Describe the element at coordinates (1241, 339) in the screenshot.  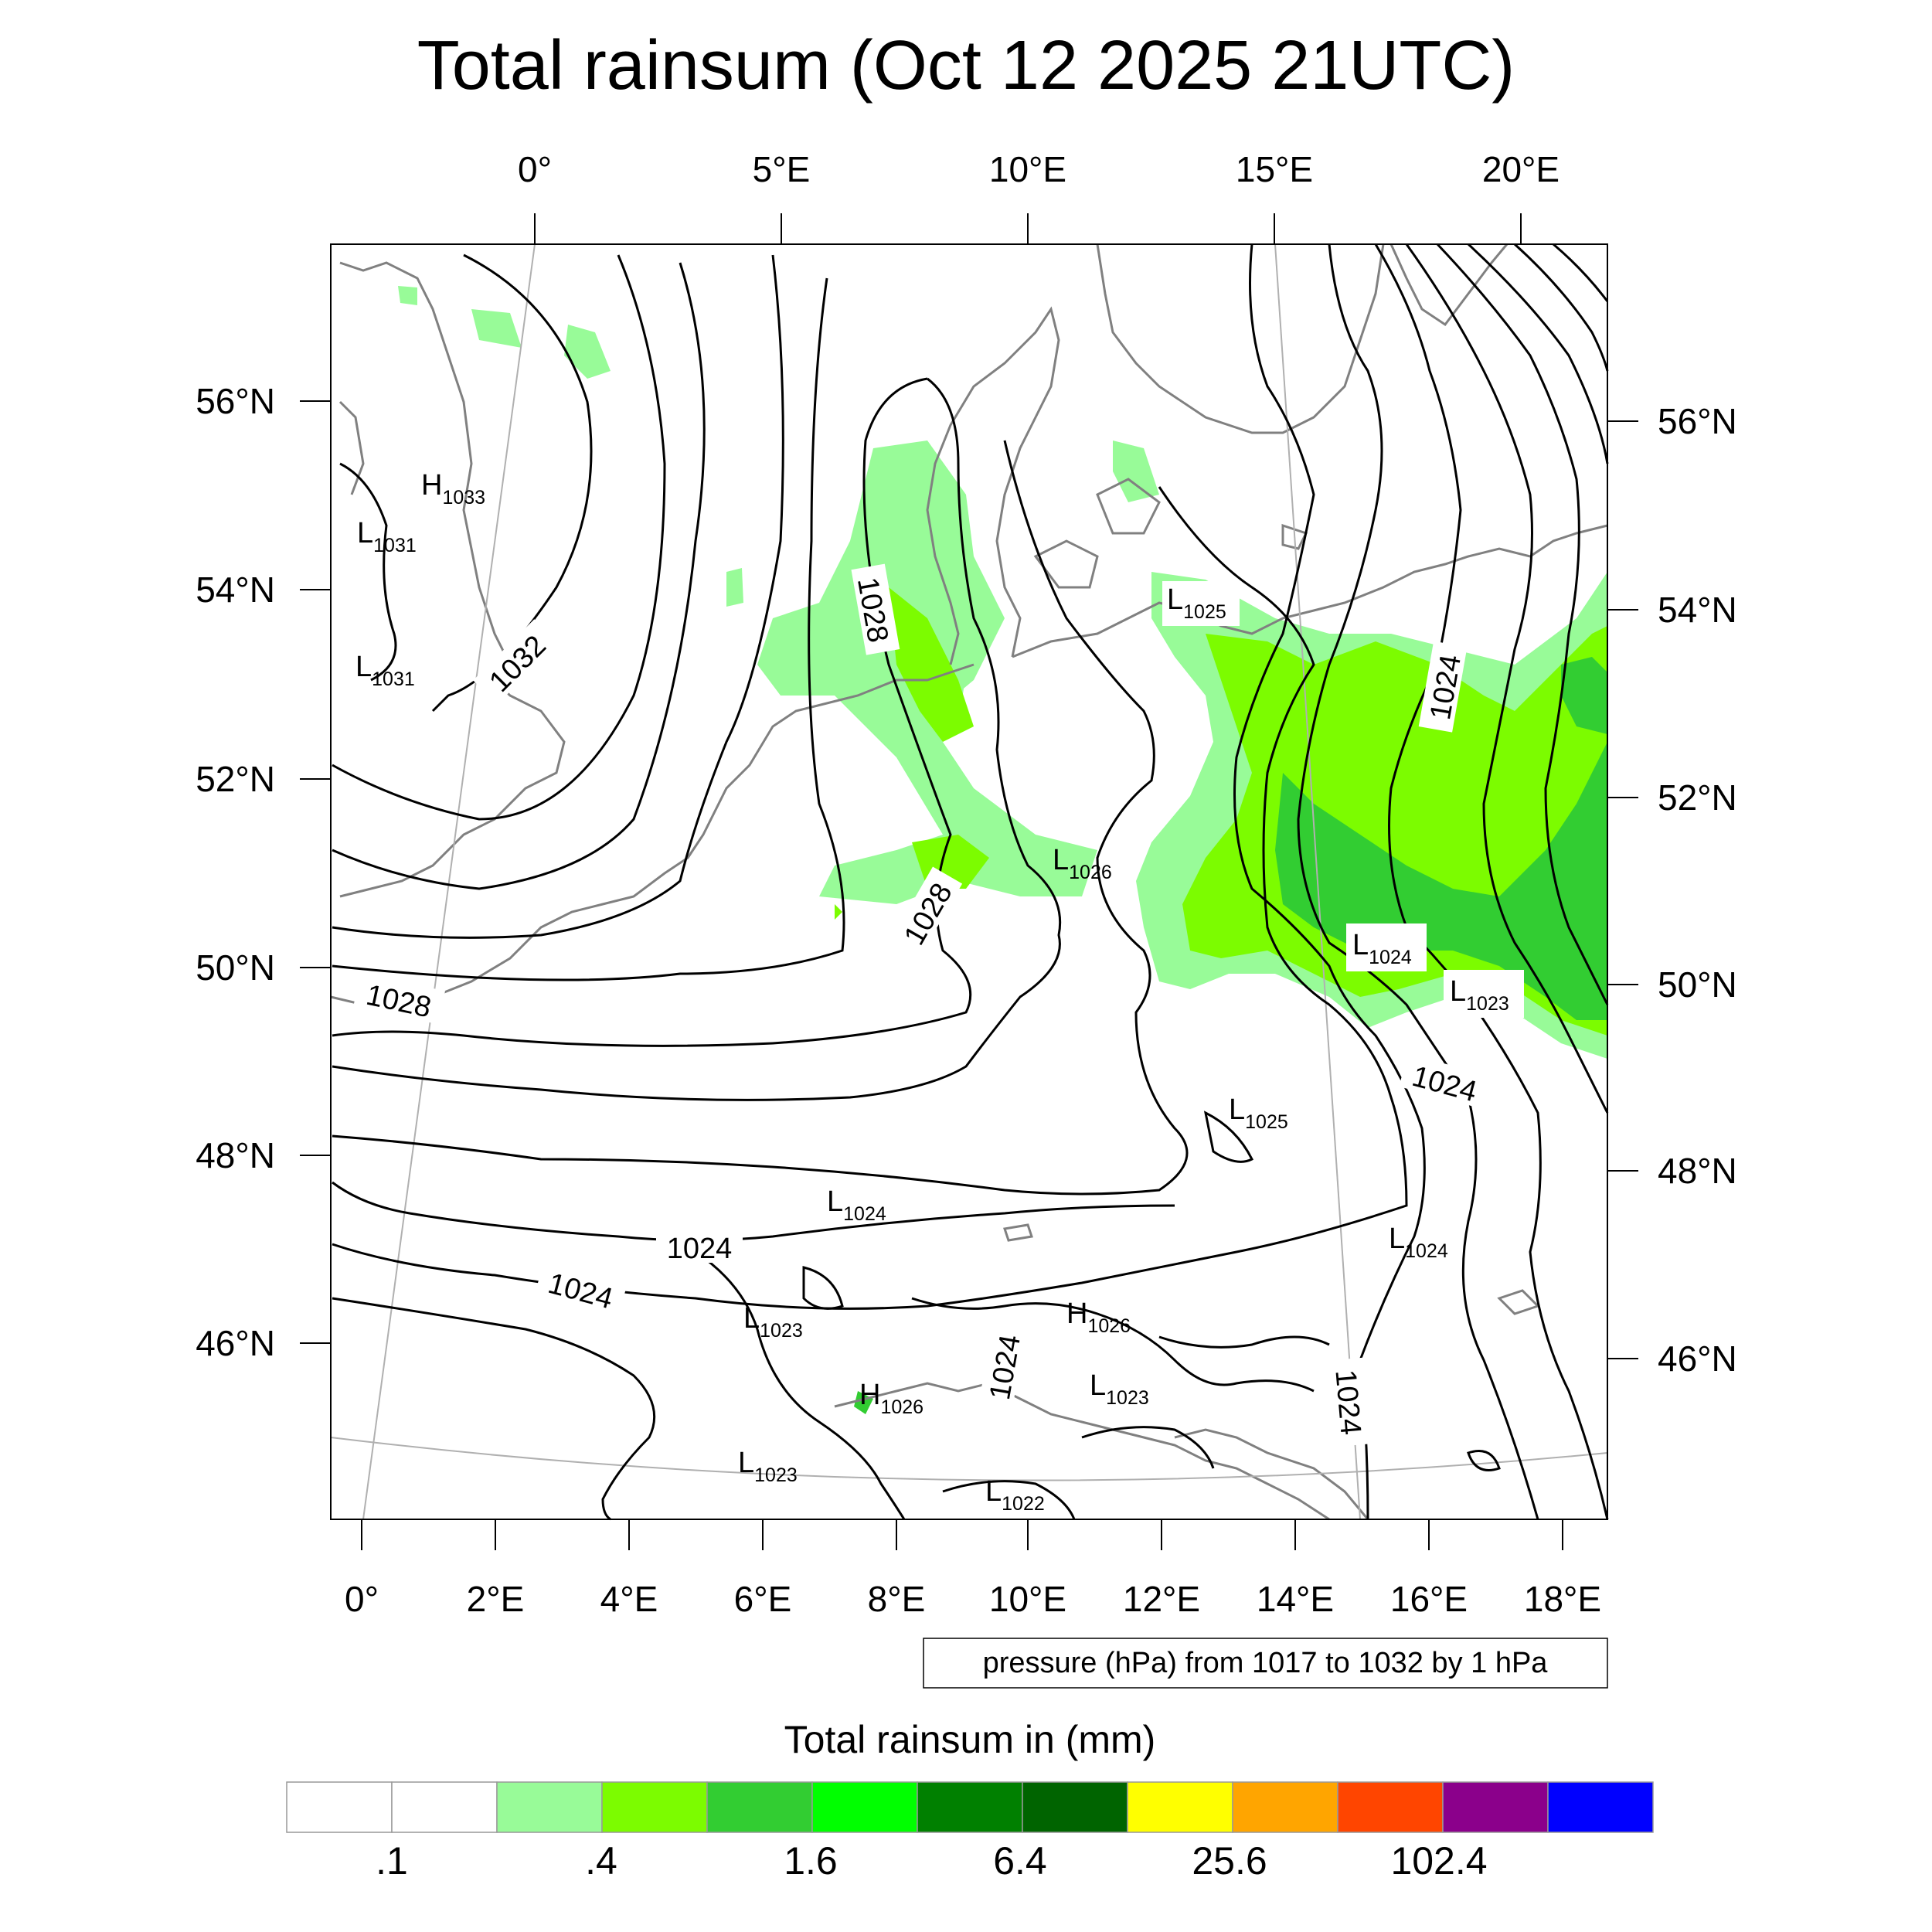
I see `coastline-sweden` at that location.